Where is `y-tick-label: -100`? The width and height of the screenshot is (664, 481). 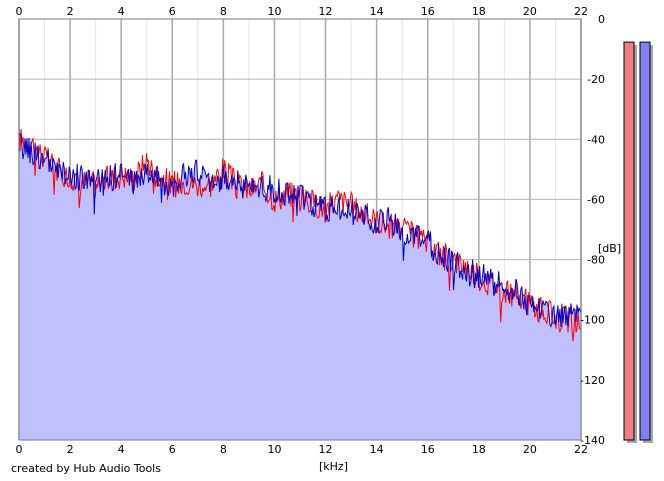
y-tick-label: -100 is located at coordinates (592, 320).